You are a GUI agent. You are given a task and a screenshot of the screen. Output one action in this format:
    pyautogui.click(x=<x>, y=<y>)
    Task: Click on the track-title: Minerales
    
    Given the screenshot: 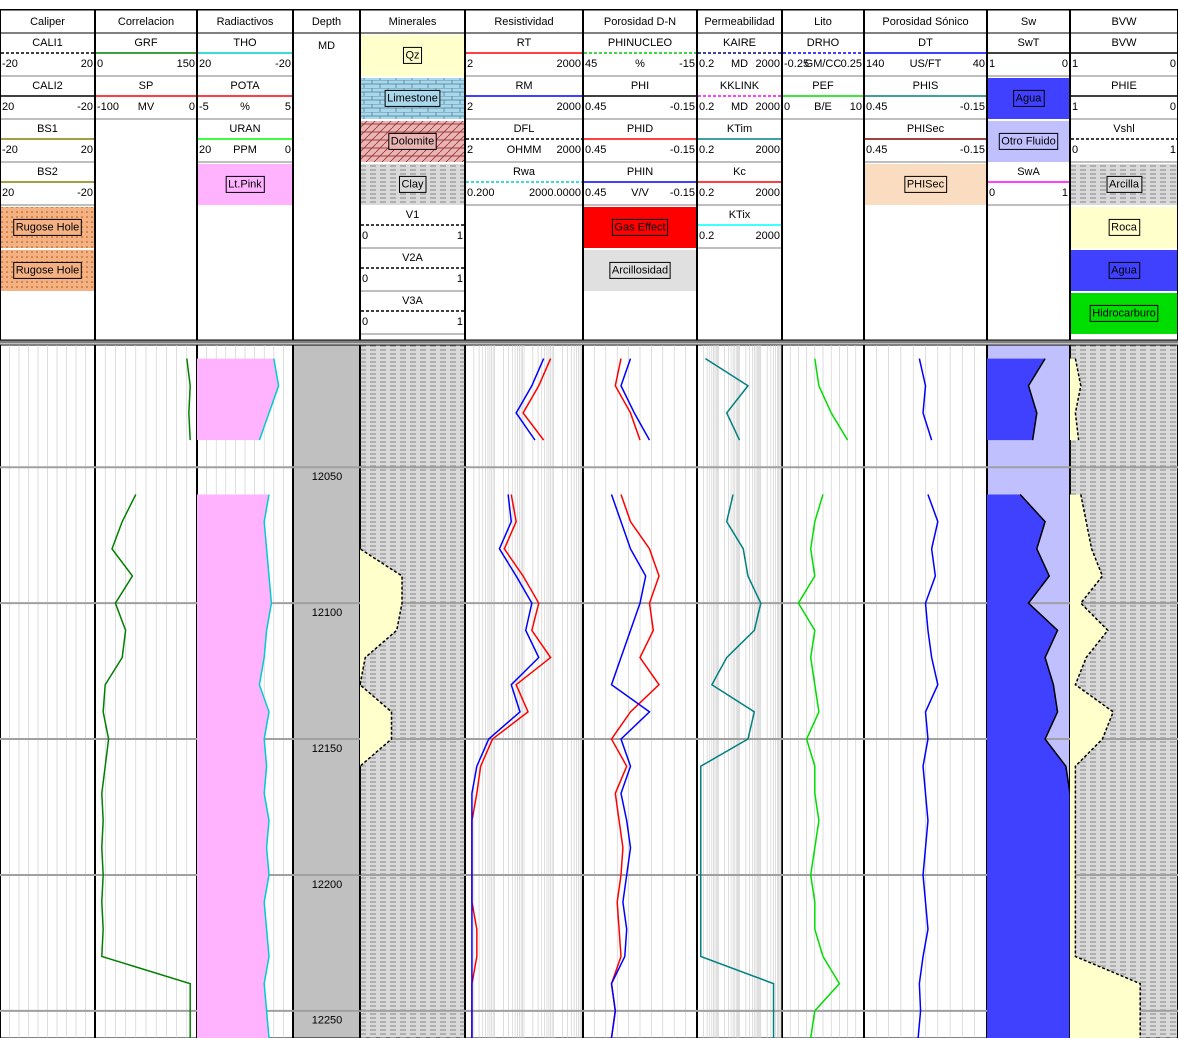 What is the action you would take?
    pyautogui.click(x=413, y=22)
    